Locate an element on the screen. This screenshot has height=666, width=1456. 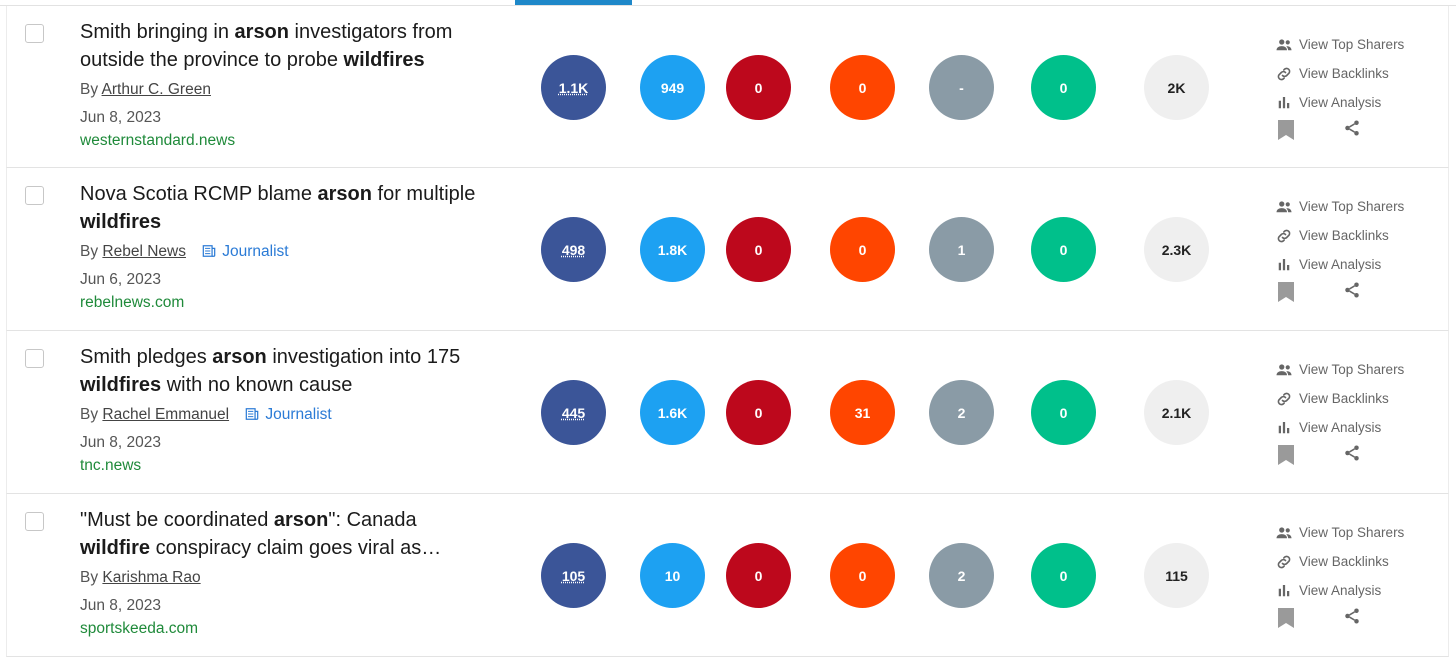
publish-date: Jun 8, 2023 is located at coordinates (121, 442).